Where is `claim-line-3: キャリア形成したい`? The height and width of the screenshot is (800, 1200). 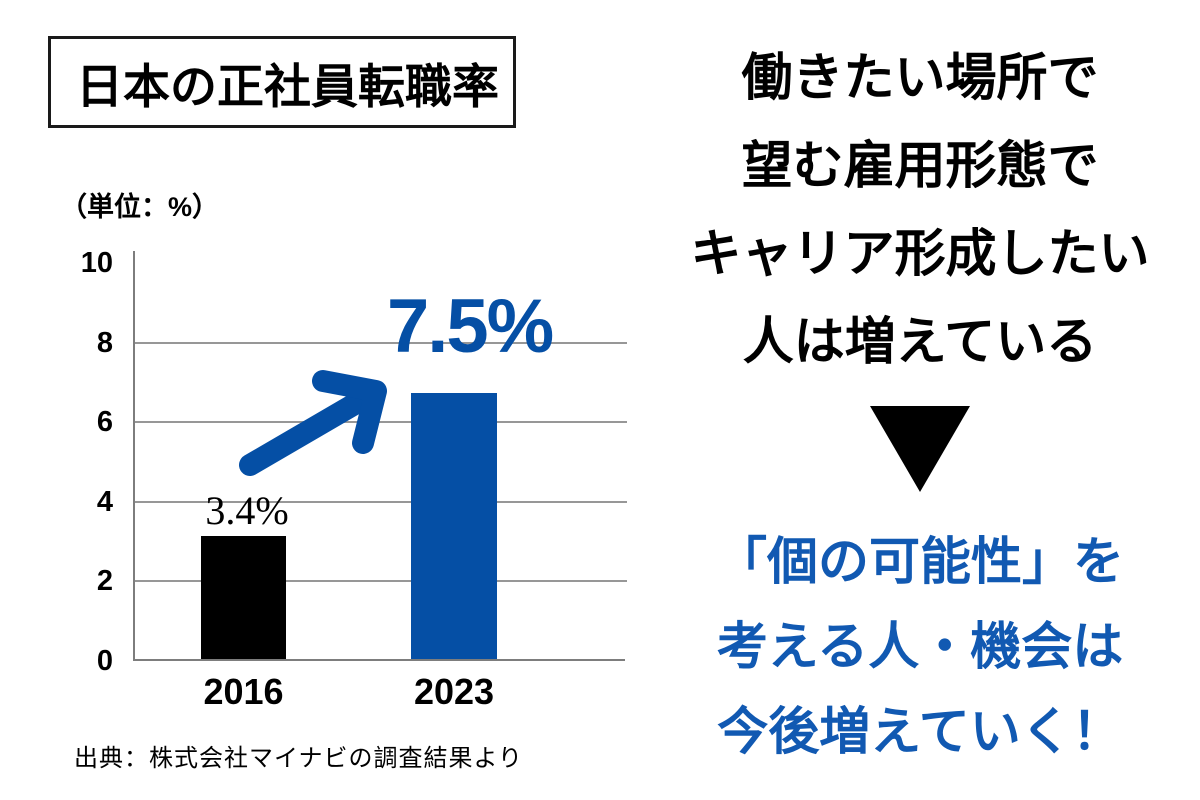 claim-line-3: キャリア形成したい is located at coordinates (920, 253).